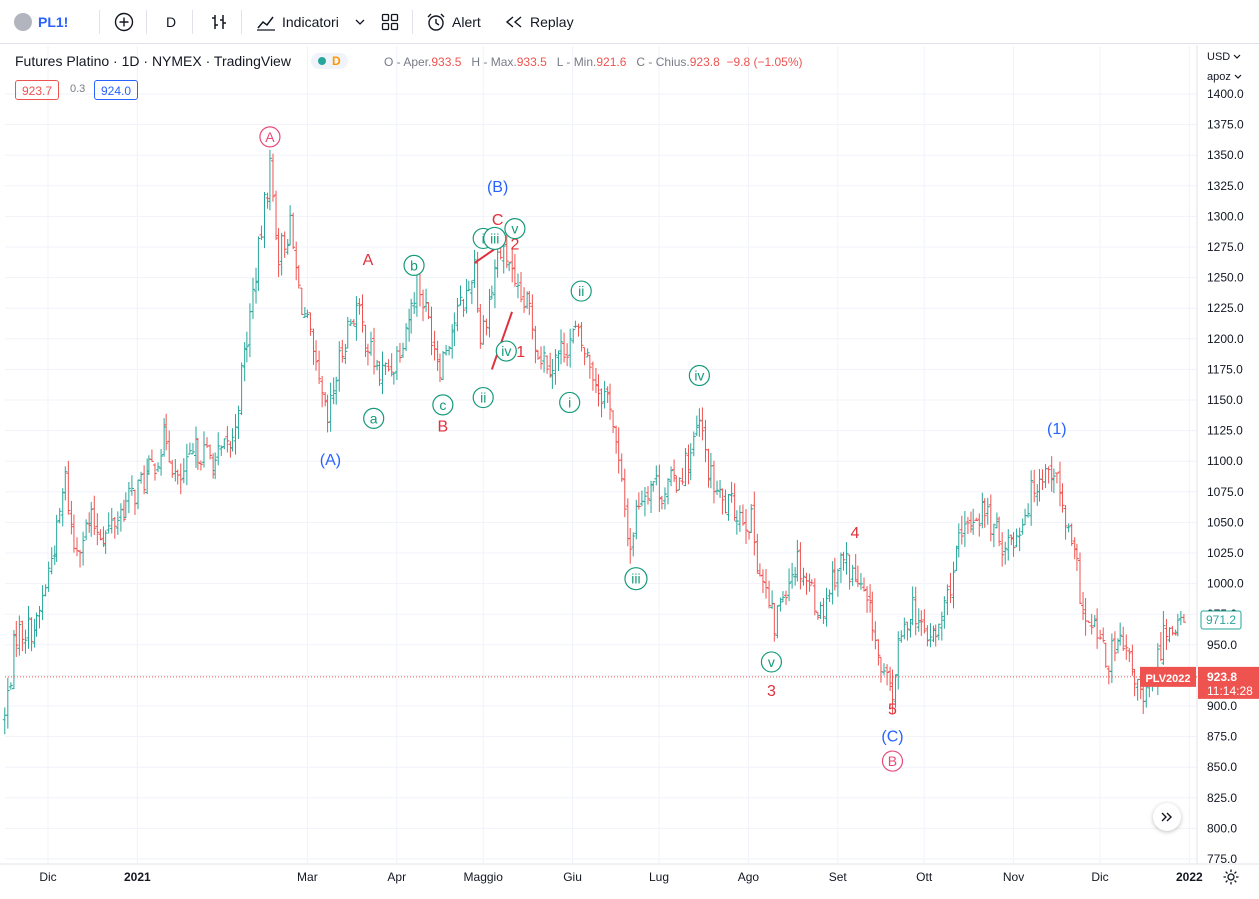 This screenshot has height=899, width=1259. I want to click on symbol-button: PL1!, so click(41, 22).